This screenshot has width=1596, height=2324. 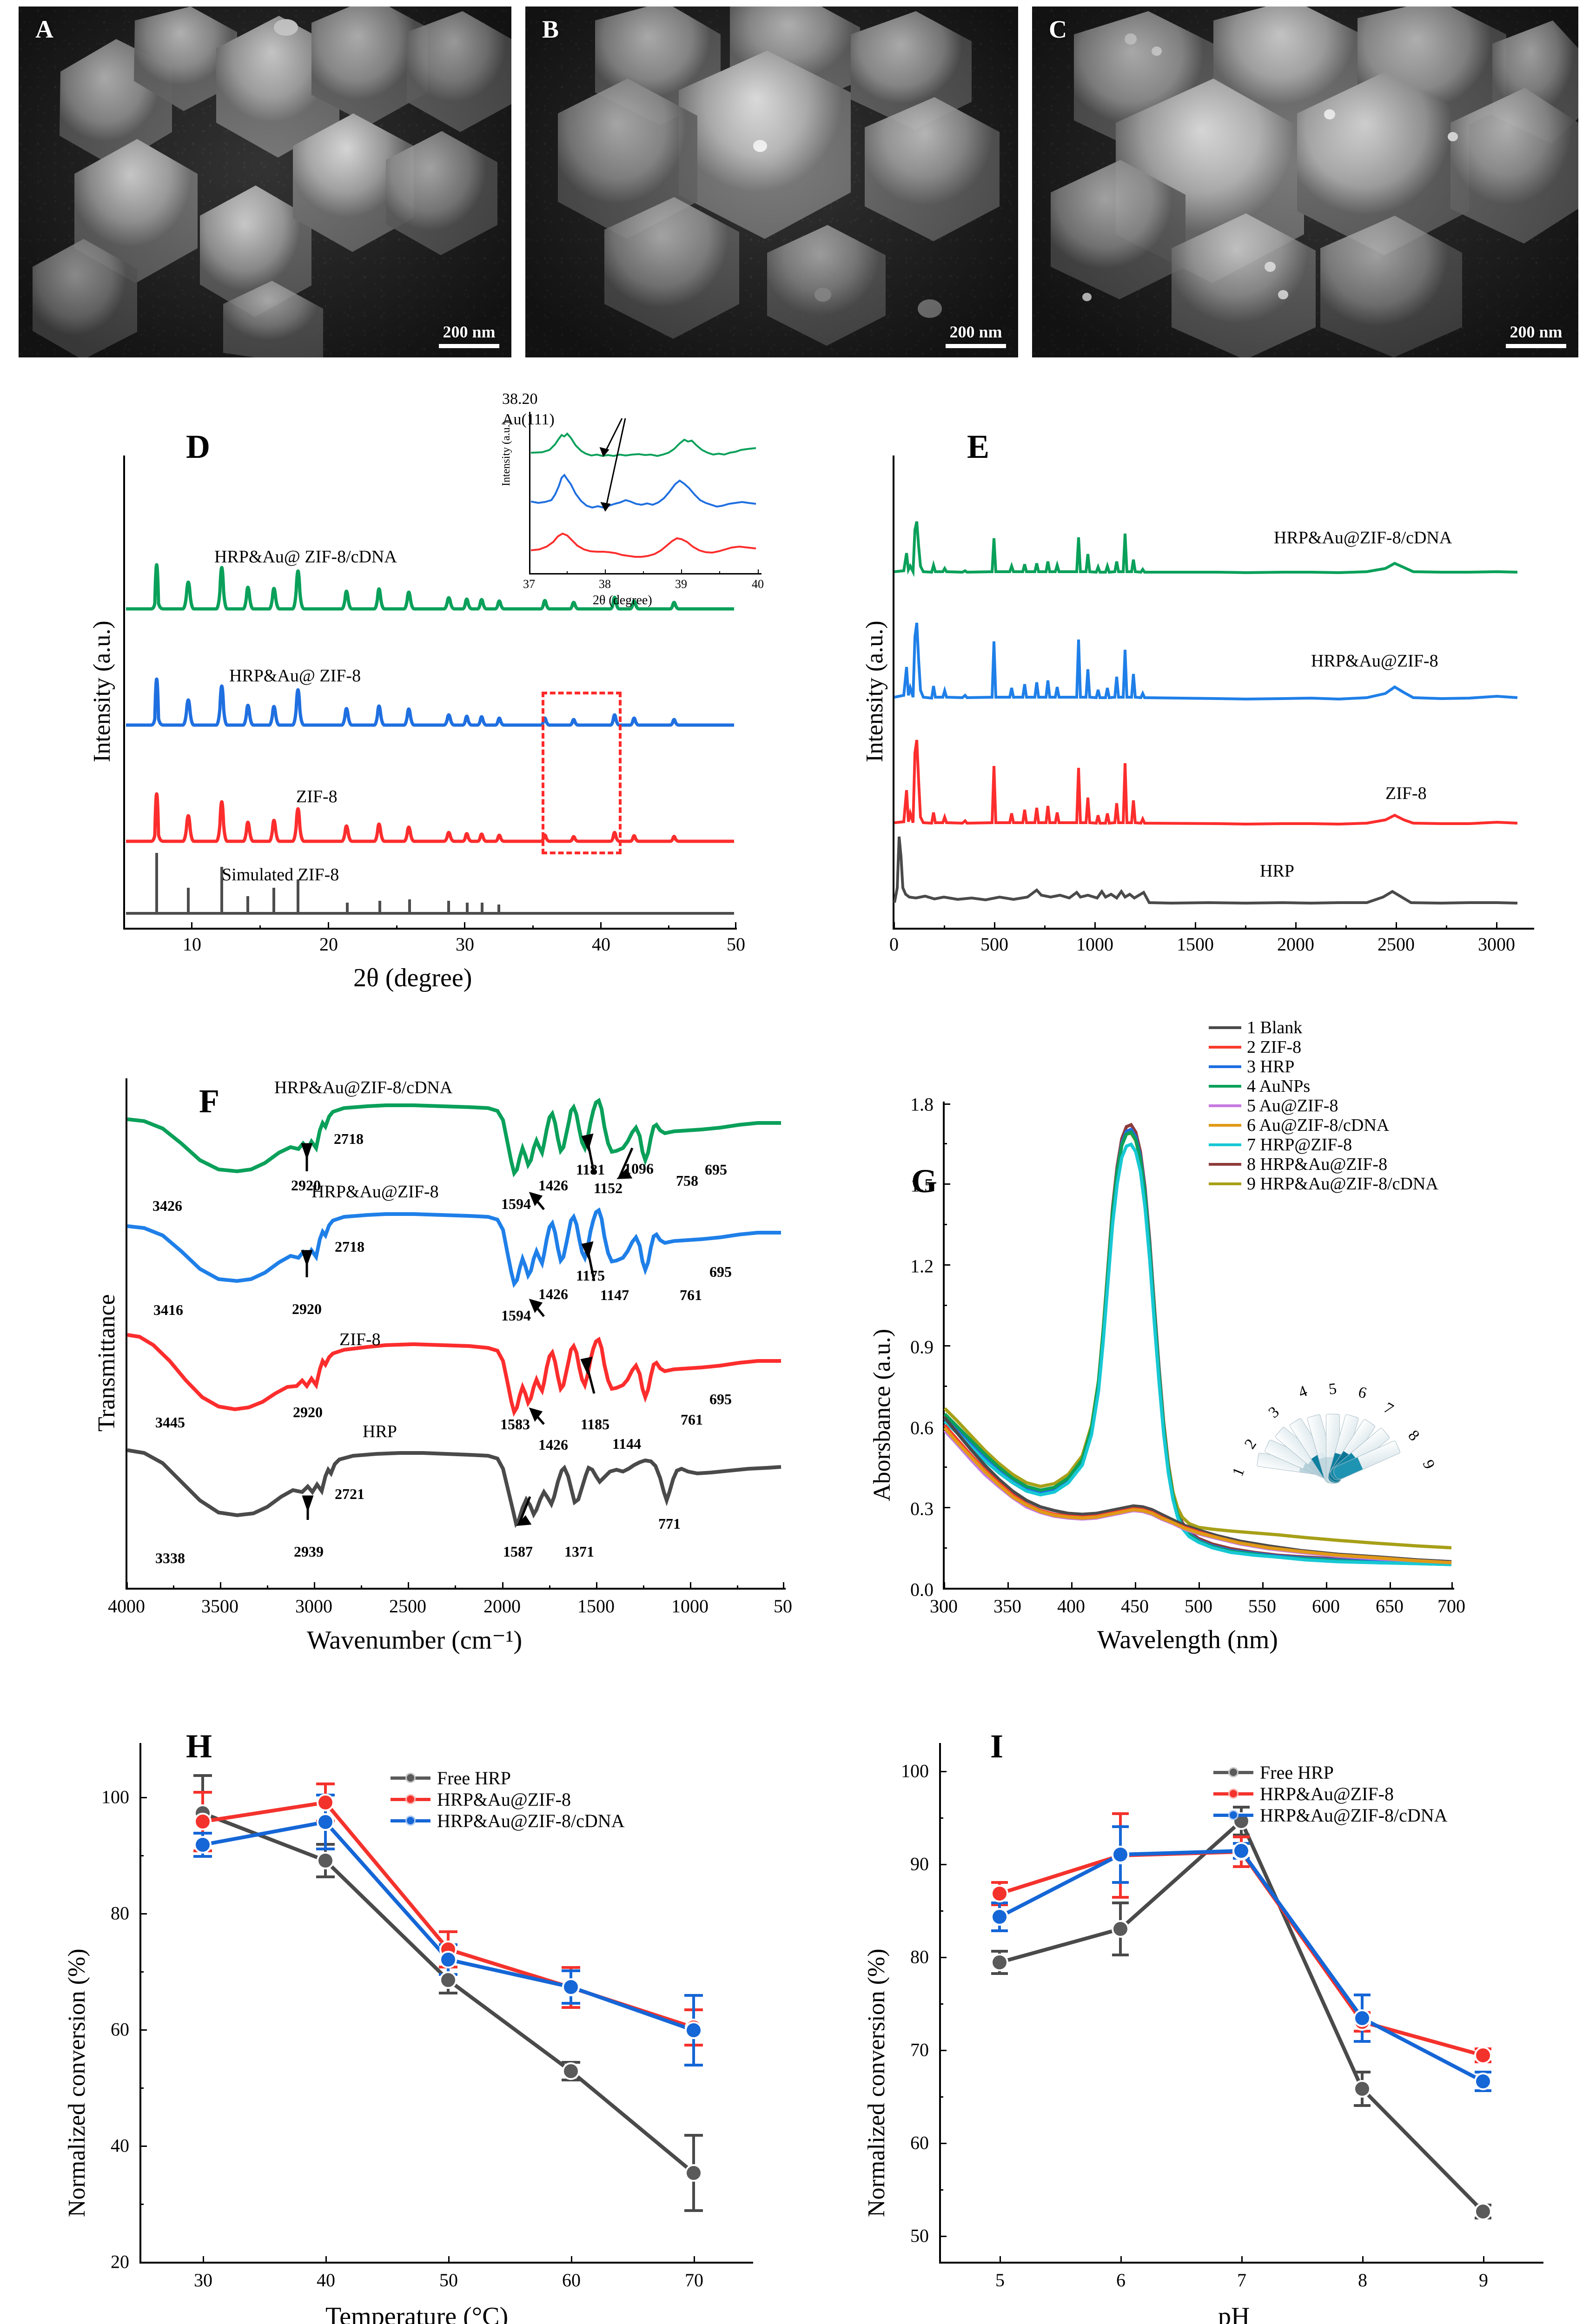 I want to click on panel-e-y-axis, so click(x=893, y=693).